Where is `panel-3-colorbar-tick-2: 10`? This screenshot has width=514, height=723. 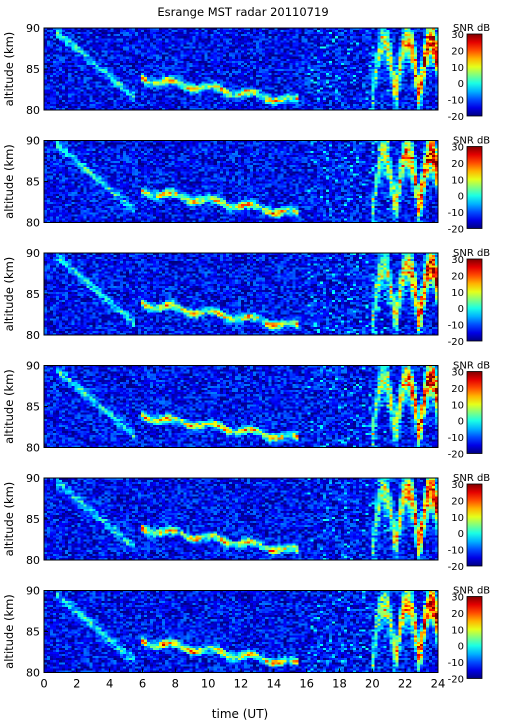
panel-3-colorbar-tick-2: 10 is located at coordinates (457, 293).